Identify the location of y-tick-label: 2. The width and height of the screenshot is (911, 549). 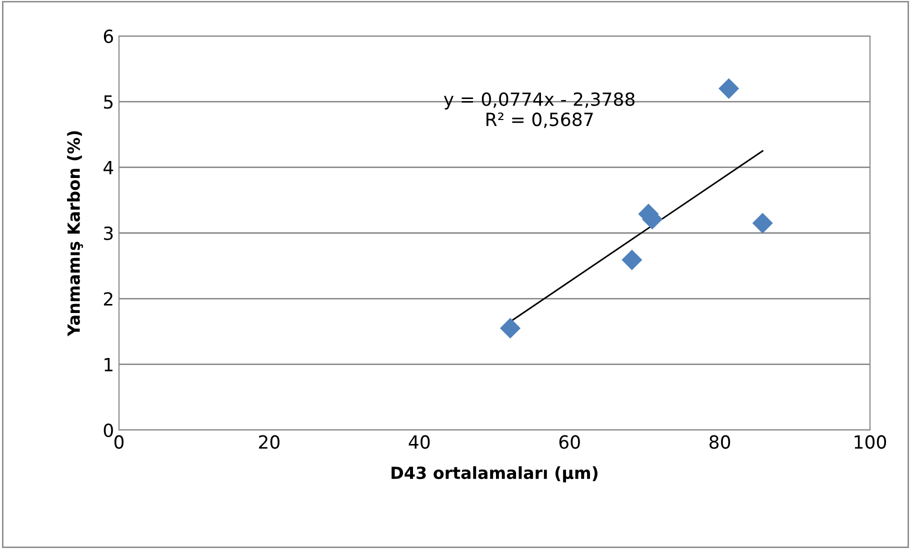
(108, 299).